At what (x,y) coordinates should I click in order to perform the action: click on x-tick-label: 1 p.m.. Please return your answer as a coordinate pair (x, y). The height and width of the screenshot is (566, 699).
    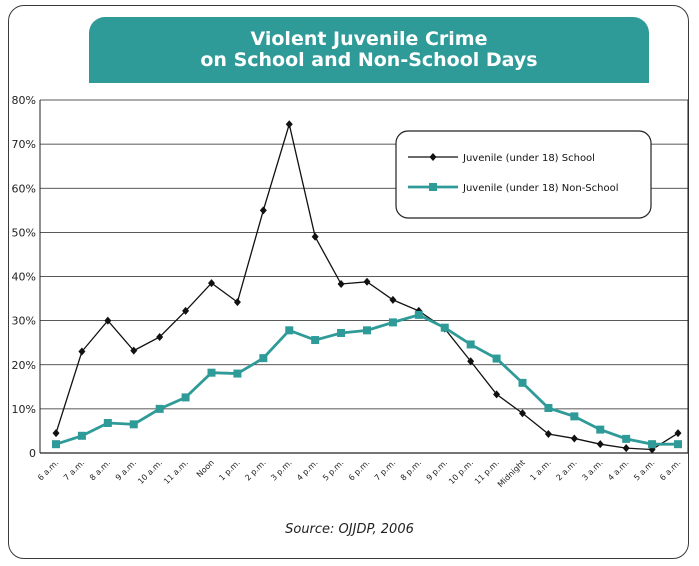
    Looking at the image, I should click on (229, 470).